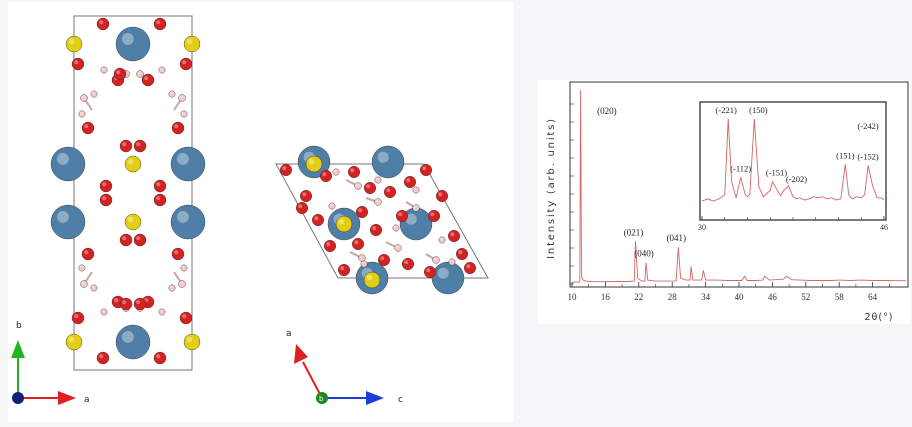 The image size is (912, 427). I want to click on x-tick-label: 34, so click(706, 297).